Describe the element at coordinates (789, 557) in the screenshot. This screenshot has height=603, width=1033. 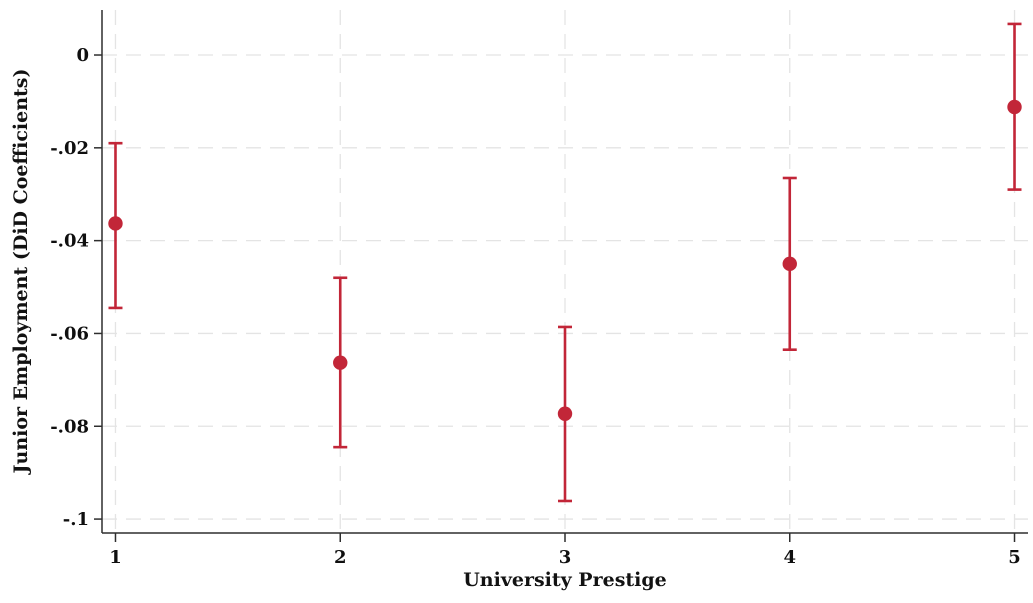
I see `x-tick-label: 4` at that location.